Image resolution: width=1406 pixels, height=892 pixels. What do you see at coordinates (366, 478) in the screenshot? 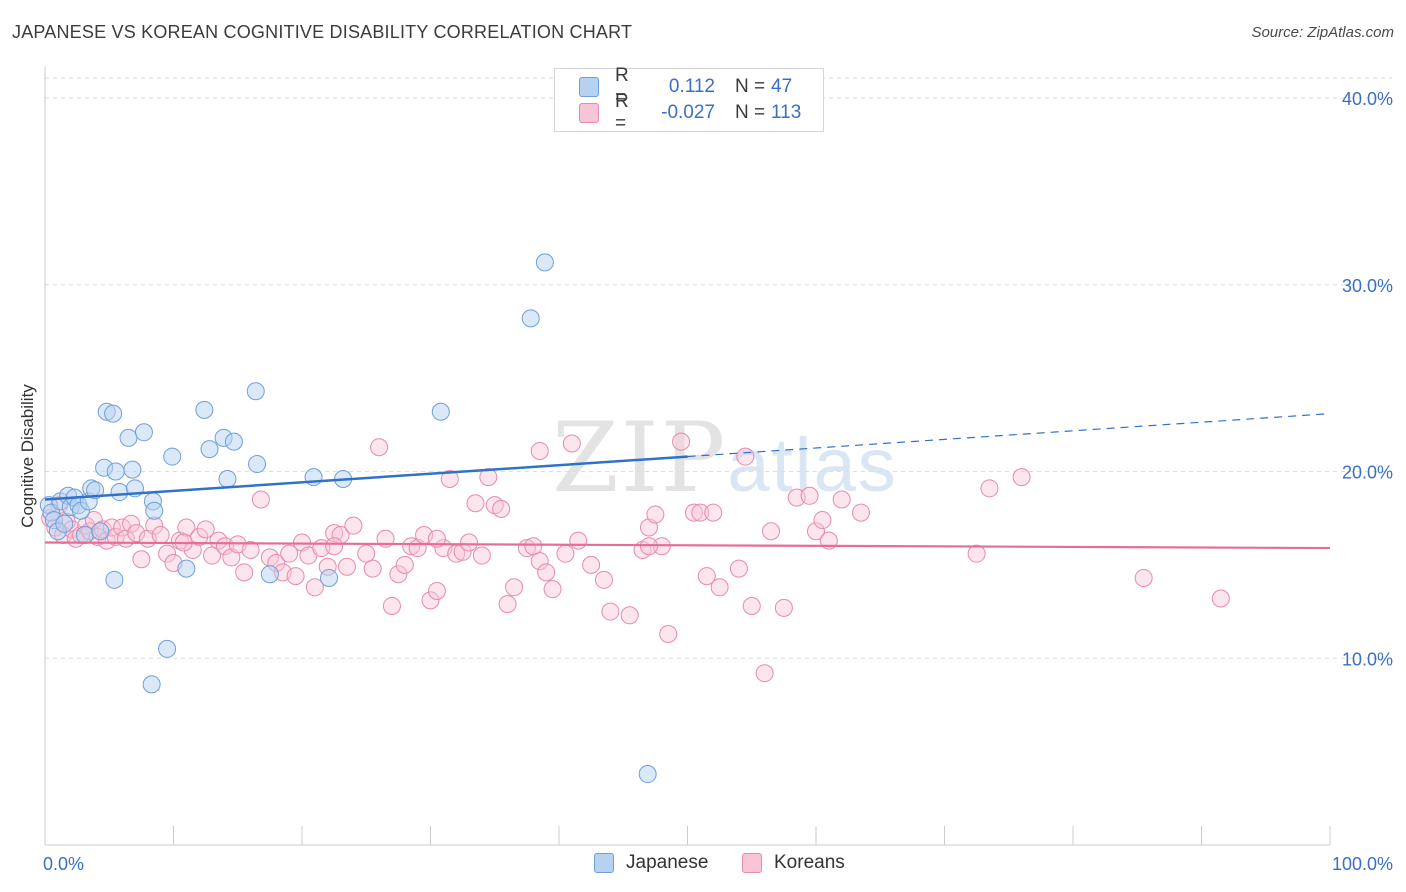
I see `japanese-trend-line` at bounding box center [366, 478].